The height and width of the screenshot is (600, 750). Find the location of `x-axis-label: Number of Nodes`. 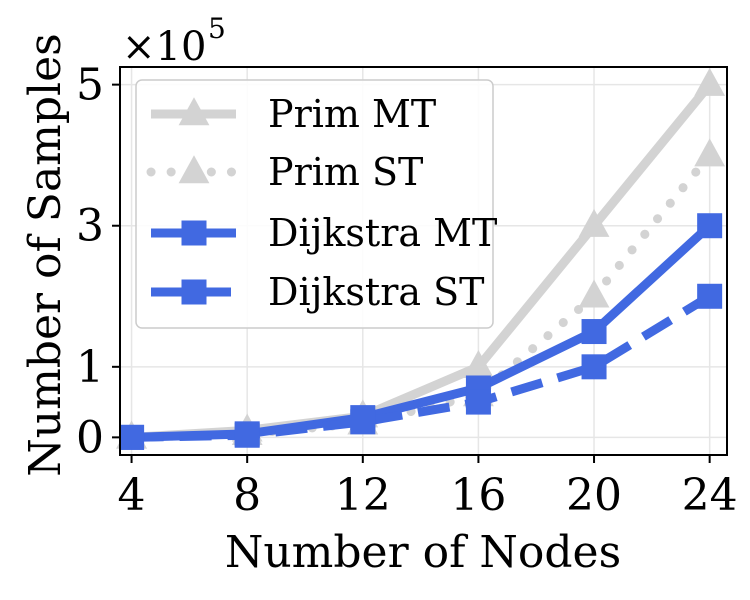

x-axis-label: Number of Nodes is located at coordinates (423, 552).